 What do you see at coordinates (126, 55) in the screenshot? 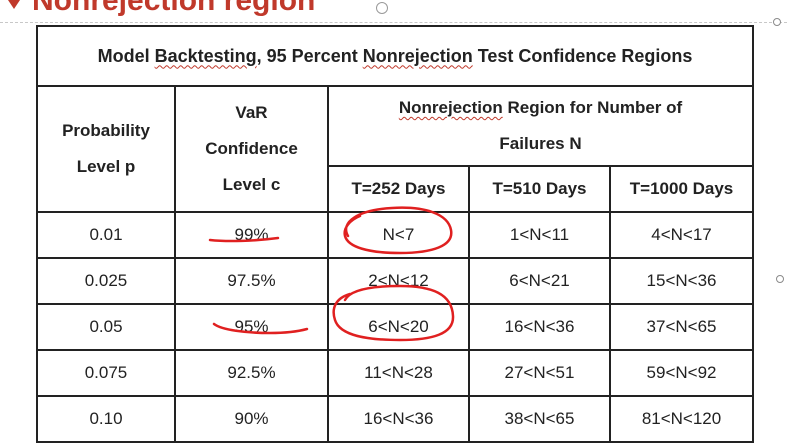
I see `title-part: Model` at bounding box center [126, 55].